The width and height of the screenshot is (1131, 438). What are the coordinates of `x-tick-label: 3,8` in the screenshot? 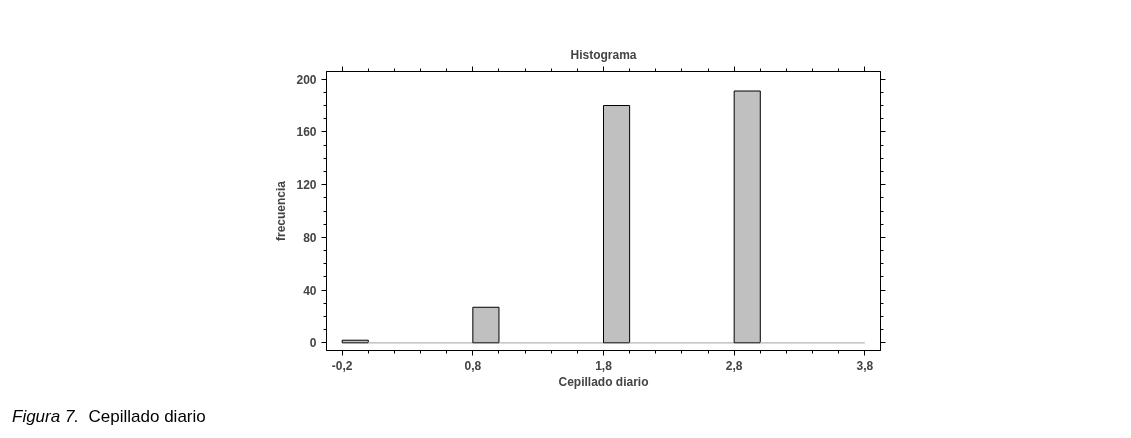 It's located at (865, 365).